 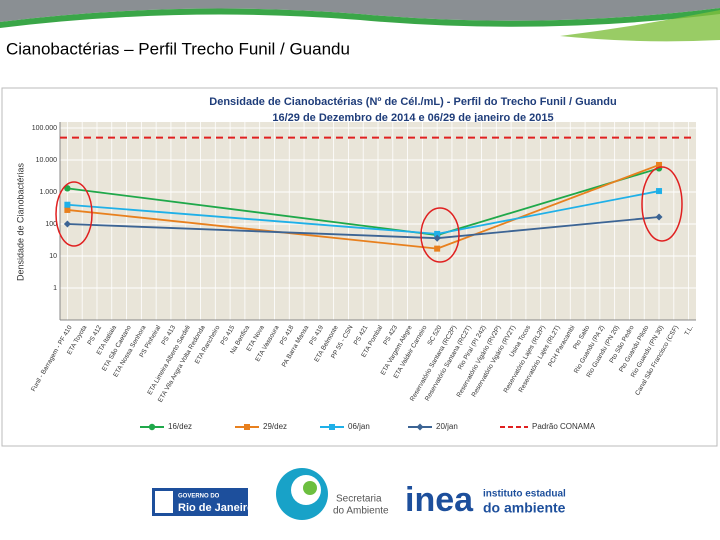 What do you see at coordinates (199, 497) in the screenshot?
I see `logo-text: GOVERNO DO` at bounding box center [199, 497].